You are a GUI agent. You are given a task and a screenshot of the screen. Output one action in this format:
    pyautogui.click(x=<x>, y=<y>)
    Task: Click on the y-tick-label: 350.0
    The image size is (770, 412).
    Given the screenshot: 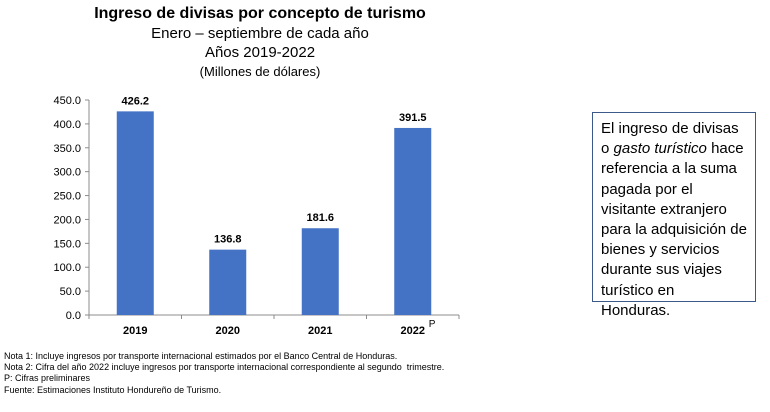 What is the action you would take?
    pyautogui.click(x=67, y=149)
    